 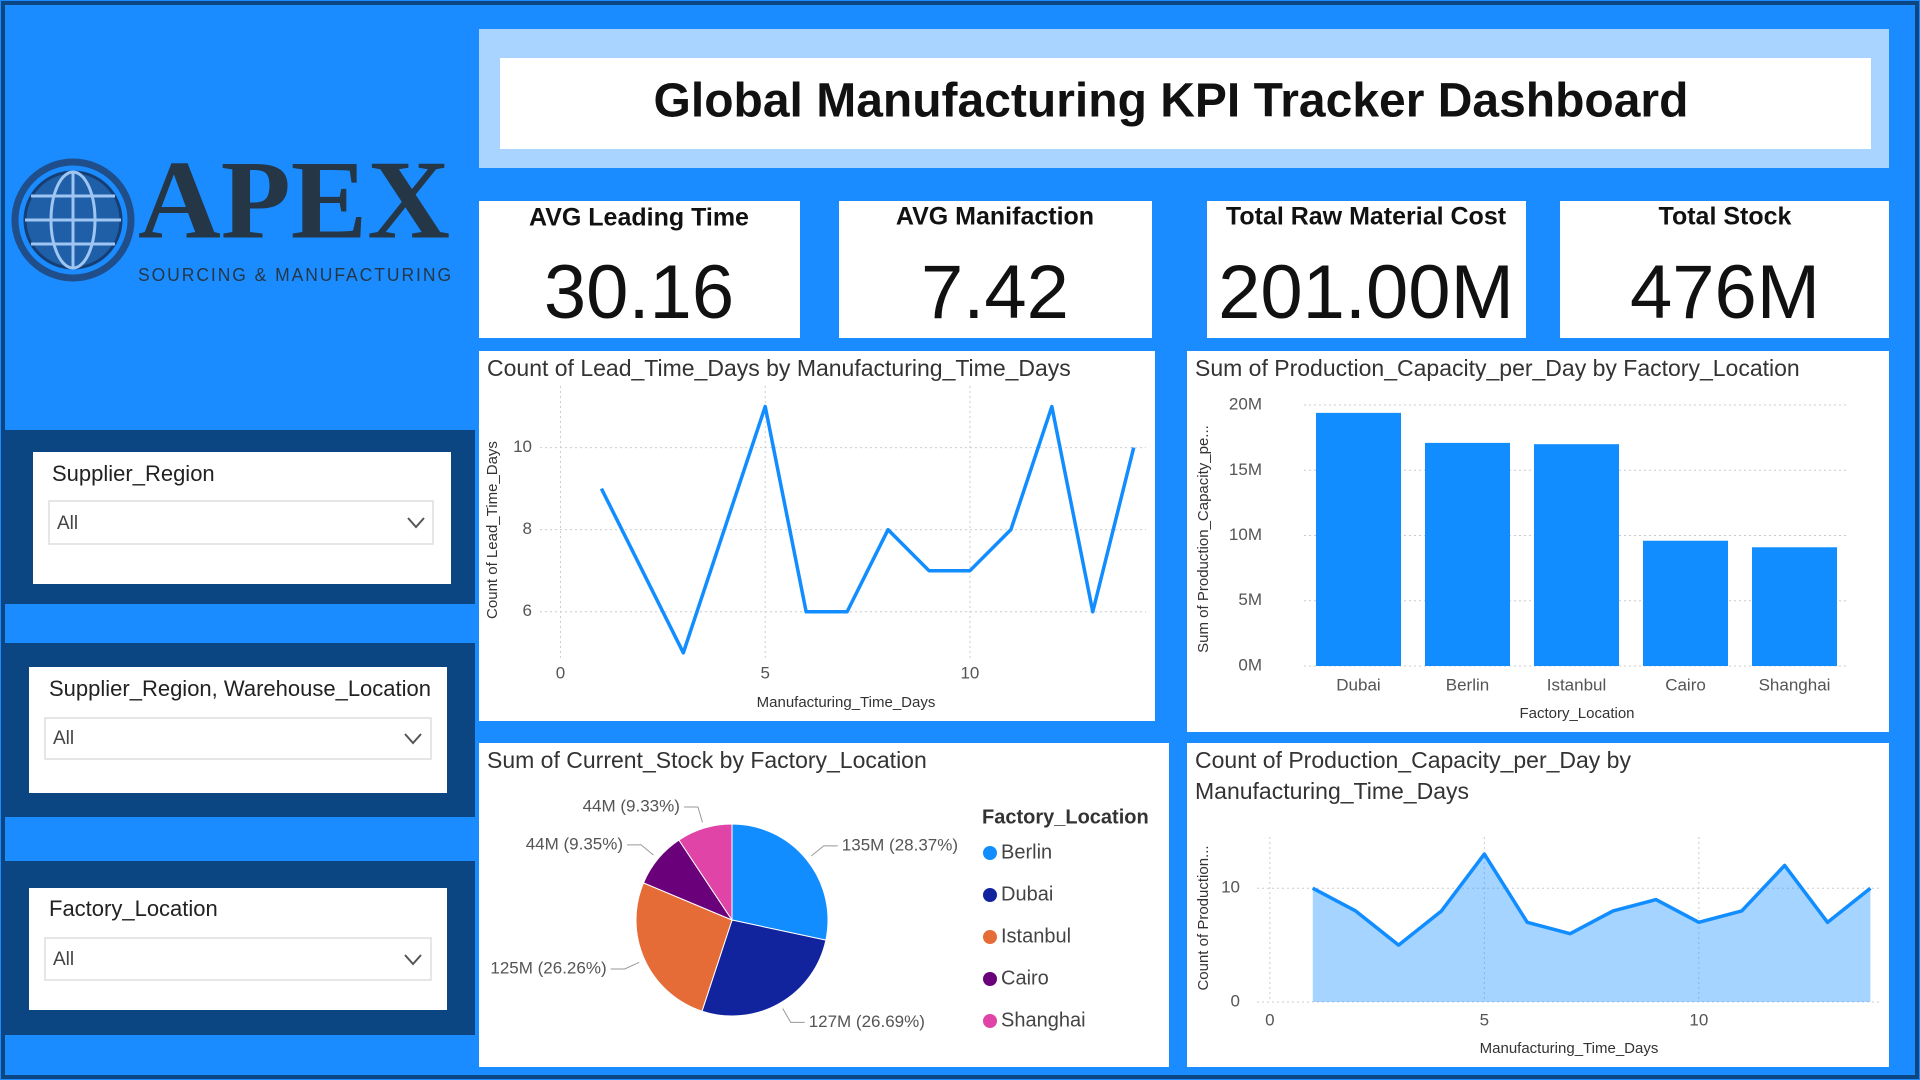 I want to click on chart-title-box: Sum of Current_Stock by Factory_Location, so click(x=707, y=760).